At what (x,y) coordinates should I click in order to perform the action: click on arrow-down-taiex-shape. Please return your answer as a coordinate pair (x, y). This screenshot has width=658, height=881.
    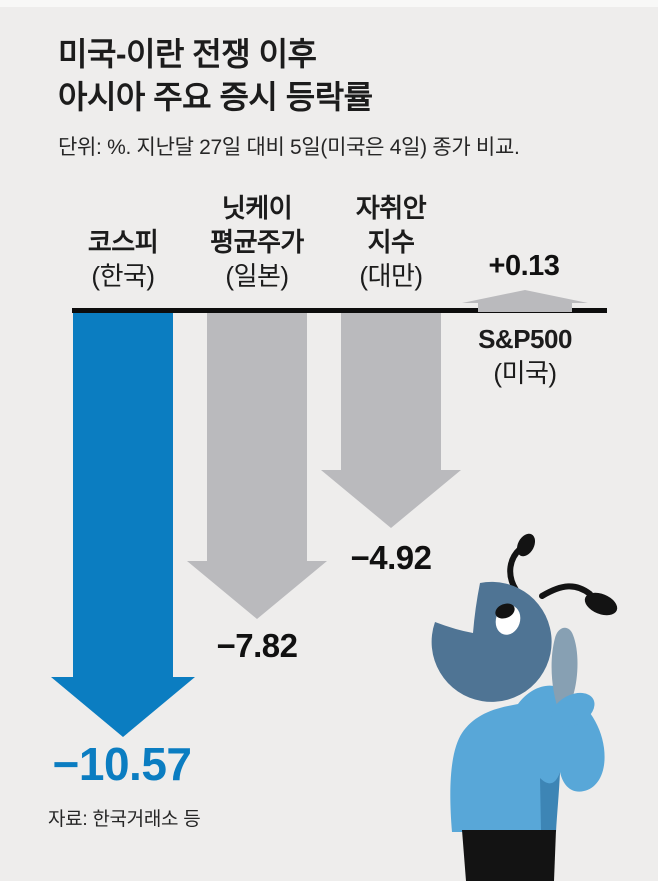
    Looking at the image, I should click on (391, 420).